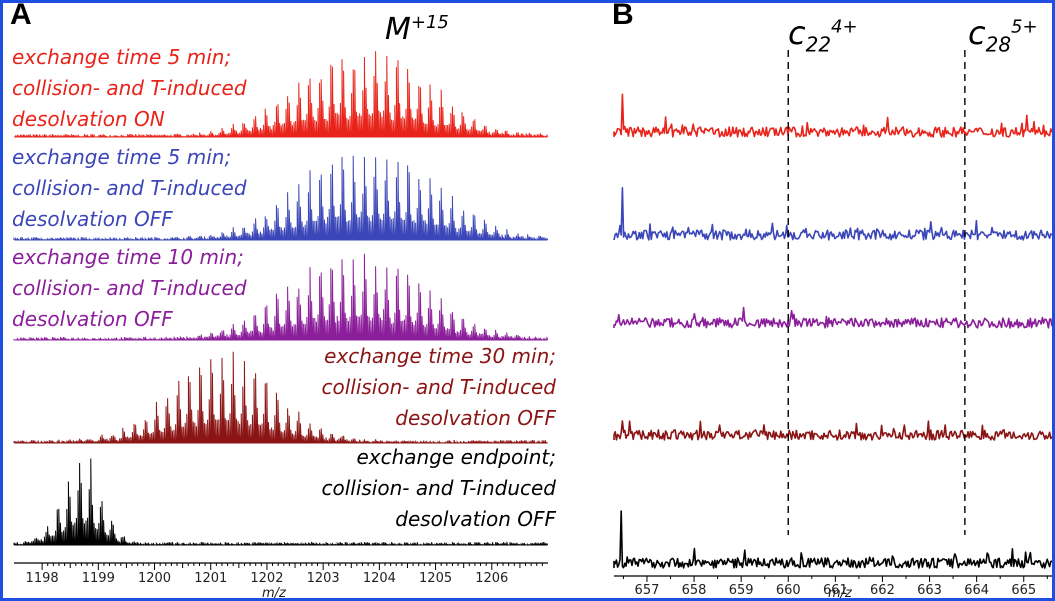 This screenshot has width=1055, height=601. Describe the element at coordinates (977, 33) in the screenshot. I see `ion-c28-base: c` at that location.